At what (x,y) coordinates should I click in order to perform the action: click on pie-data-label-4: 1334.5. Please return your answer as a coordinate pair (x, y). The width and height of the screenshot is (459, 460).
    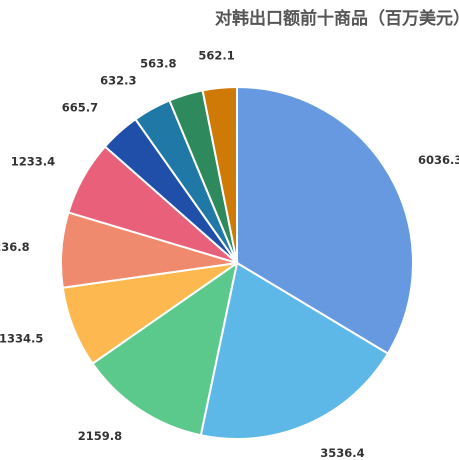
    Looking at the image, I should click on (21, 339).